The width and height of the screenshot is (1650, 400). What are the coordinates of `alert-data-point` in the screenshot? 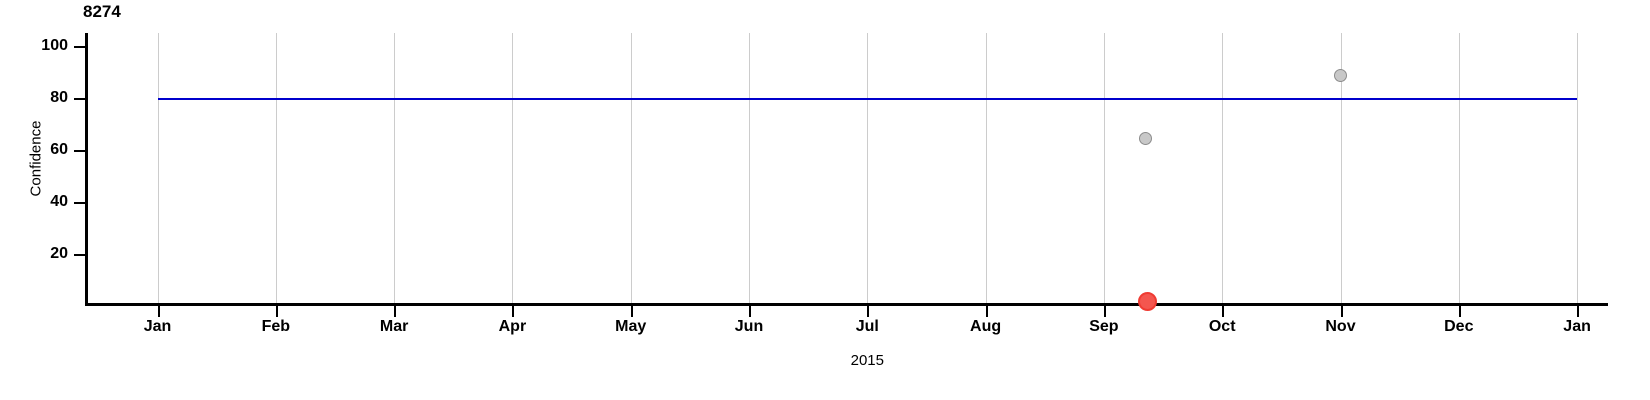 It's located at (1148, 302).